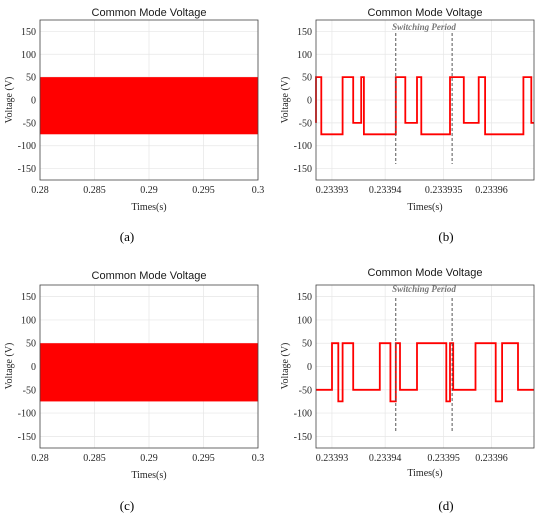  I want to click on x-tick-labels: 0.23393 0.23394 0.233935 0.23396, so click(412, 190).